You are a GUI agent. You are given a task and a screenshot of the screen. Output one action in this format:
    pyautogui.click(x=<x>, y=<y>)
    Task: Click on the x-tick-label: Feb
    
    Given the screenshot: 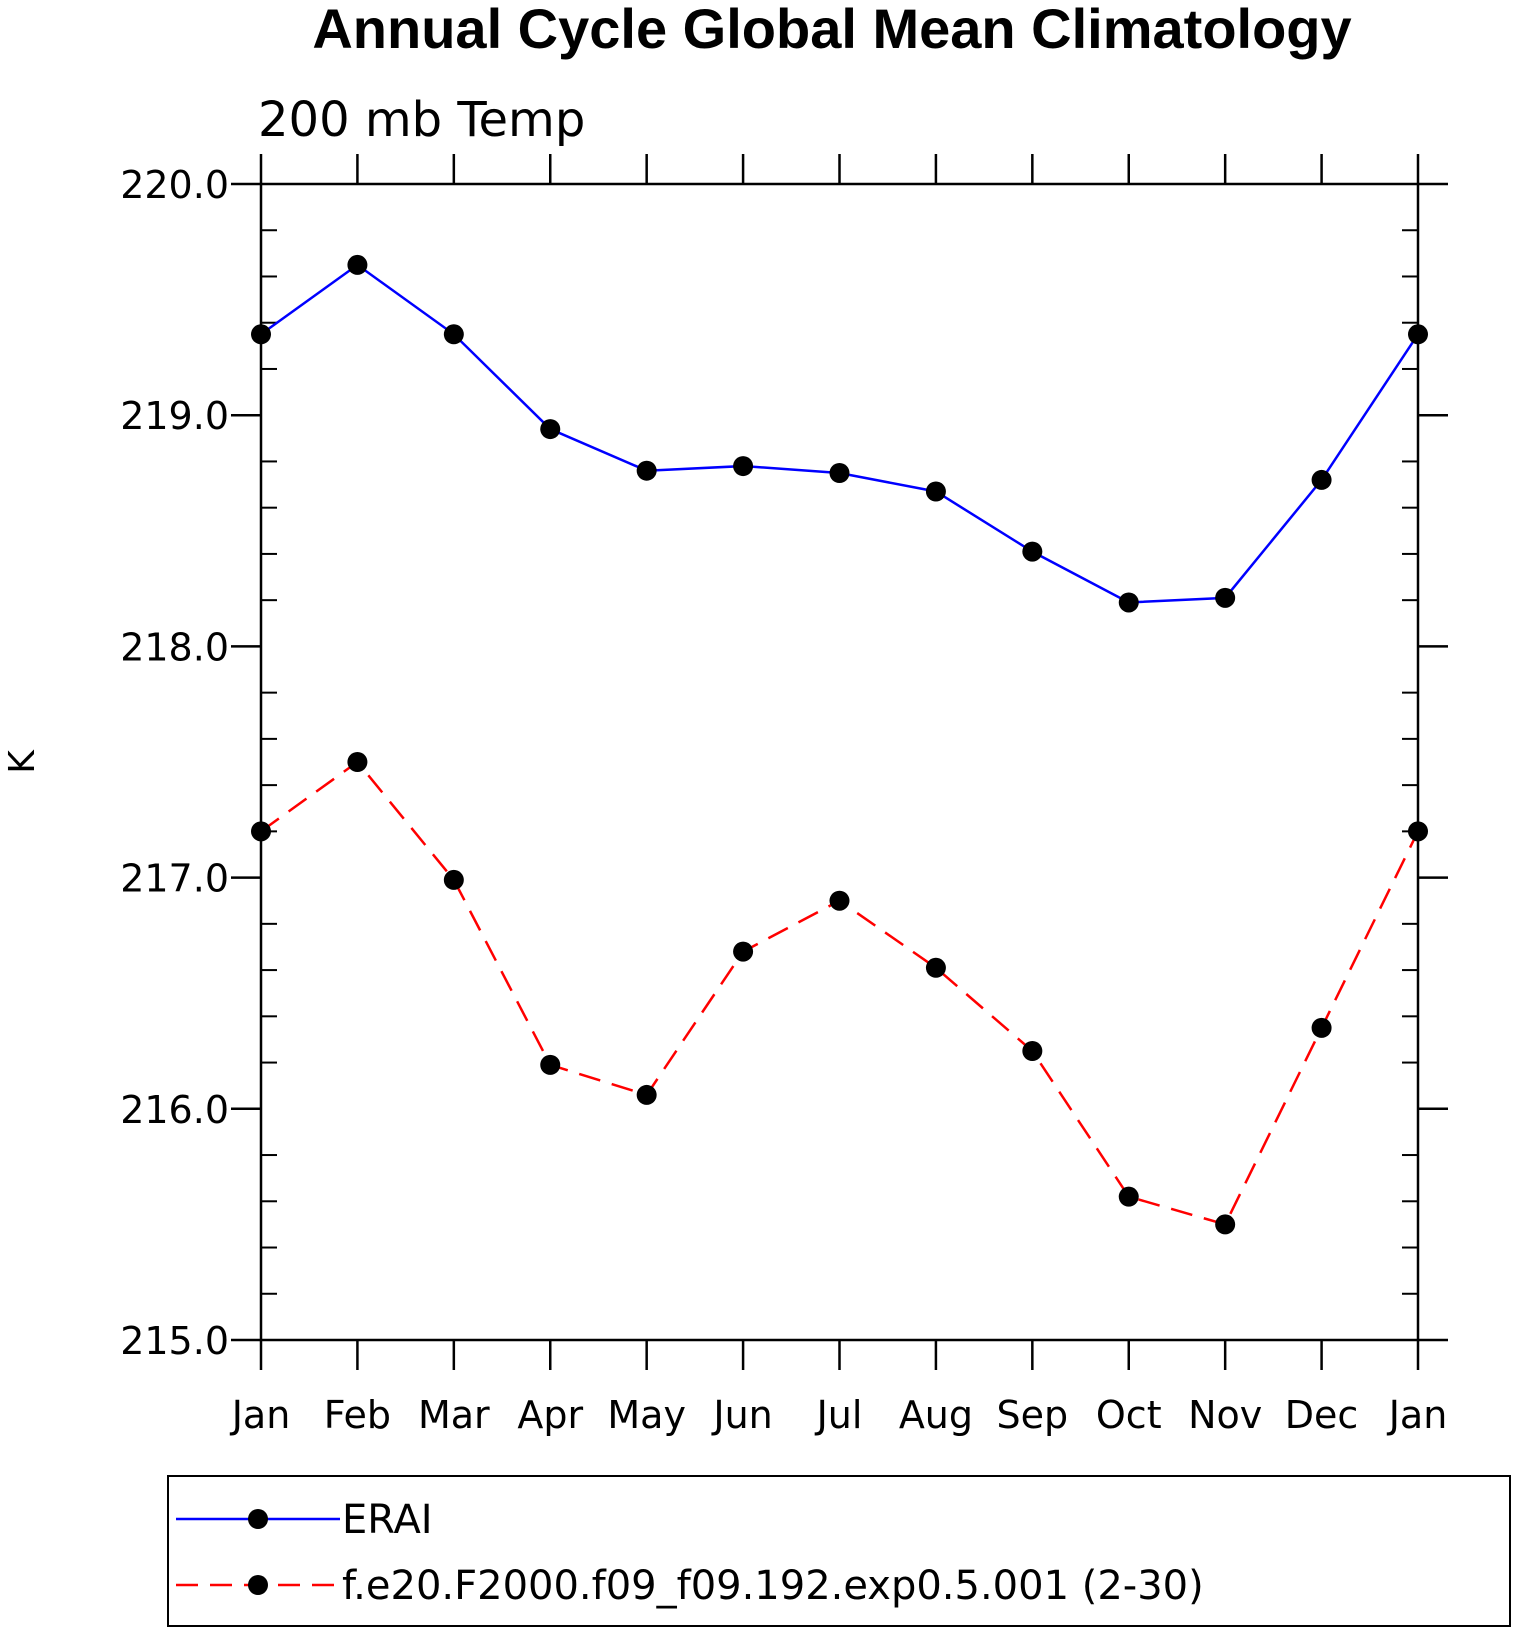 What is the action you would take?
    pyautogui.click(x=357, y=1415)
    